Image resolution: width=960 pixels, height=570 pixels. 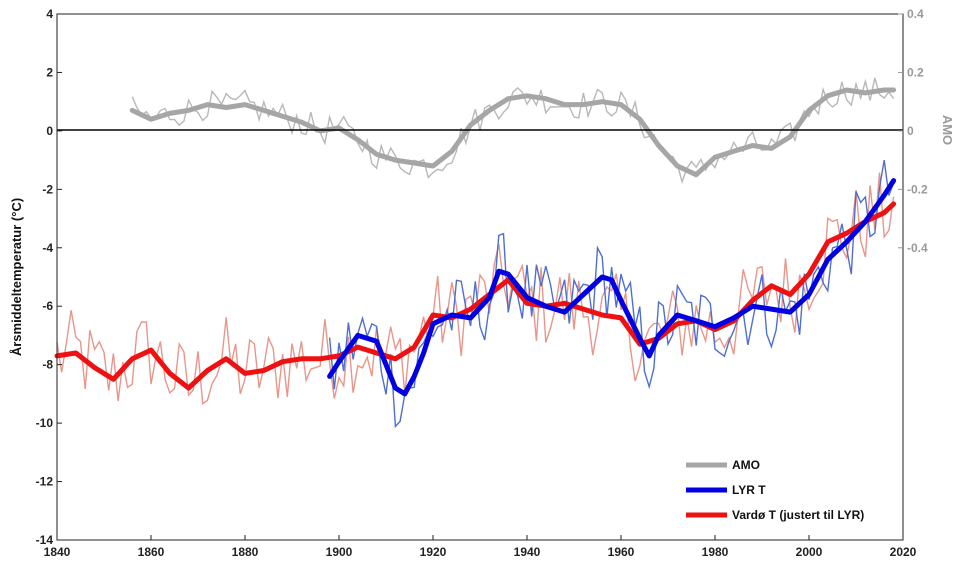 I want to click on y-tick-label: -6, so click(x=47, y=306).